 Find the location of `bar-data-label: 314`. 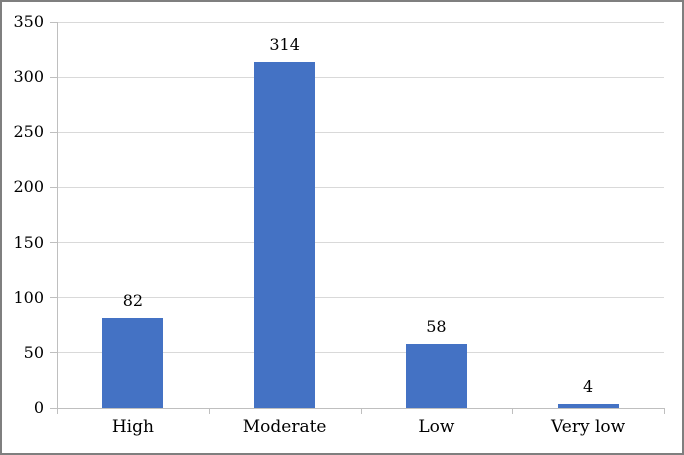

bar-data-label: 314 is located at coordinates (284, 44).